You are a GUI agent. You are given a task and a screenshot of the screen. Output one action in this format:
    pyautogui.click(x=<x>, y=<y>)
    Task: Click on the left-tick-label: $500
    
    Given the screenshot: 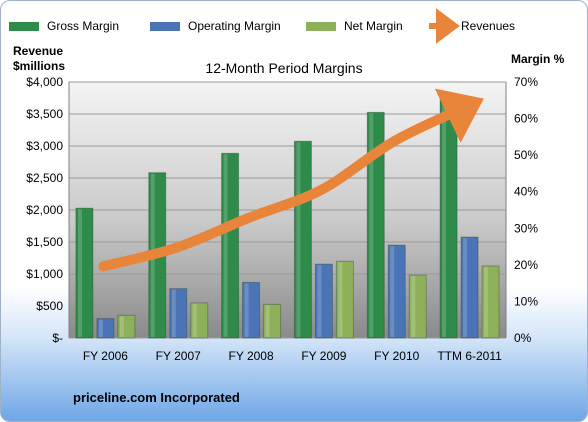 What is the action you would take?
    pyautogui.click(x=49, y=306)
    